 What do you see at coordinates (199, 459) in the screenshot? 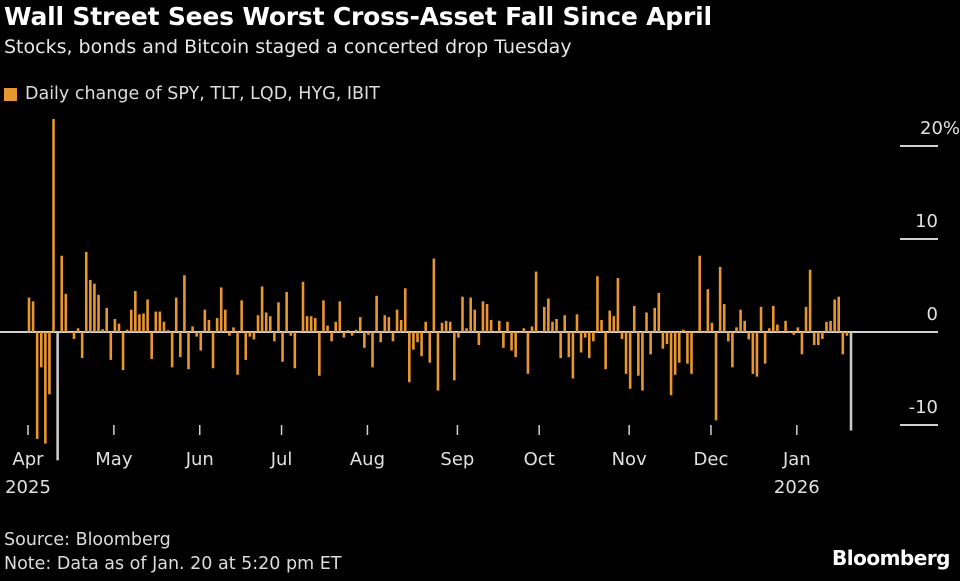
I see `x-tick-label: Jun` at bounding box center [199, 459].